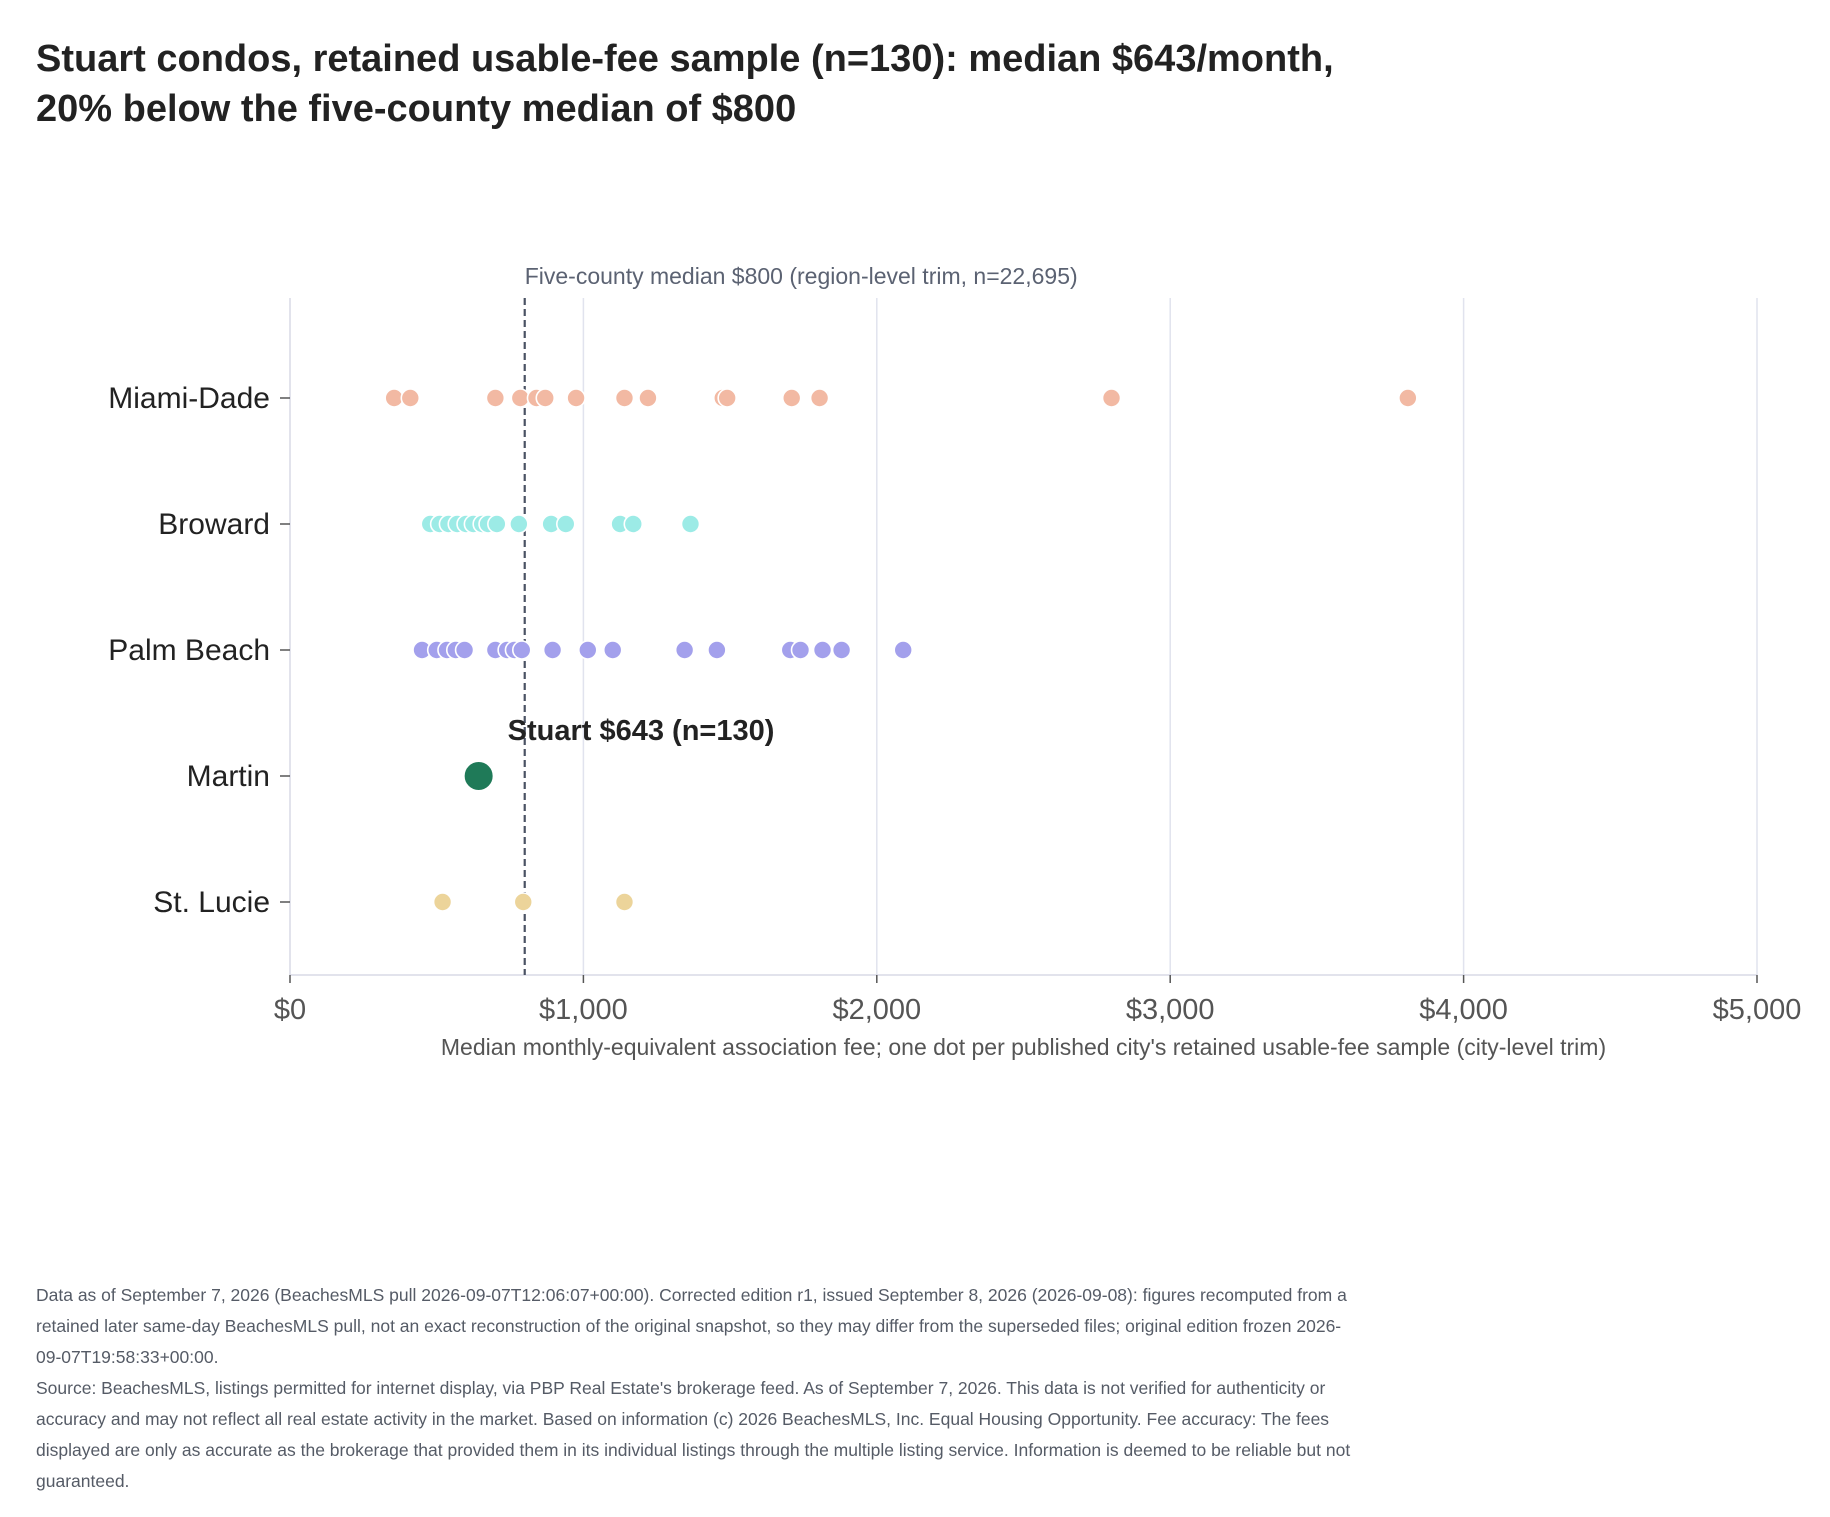 This screenshot has height=1517, width=1830. Describe the element at coordinates (1757, 1010) in the screenshot. I see `x-tick-label: $5,000` at that location.